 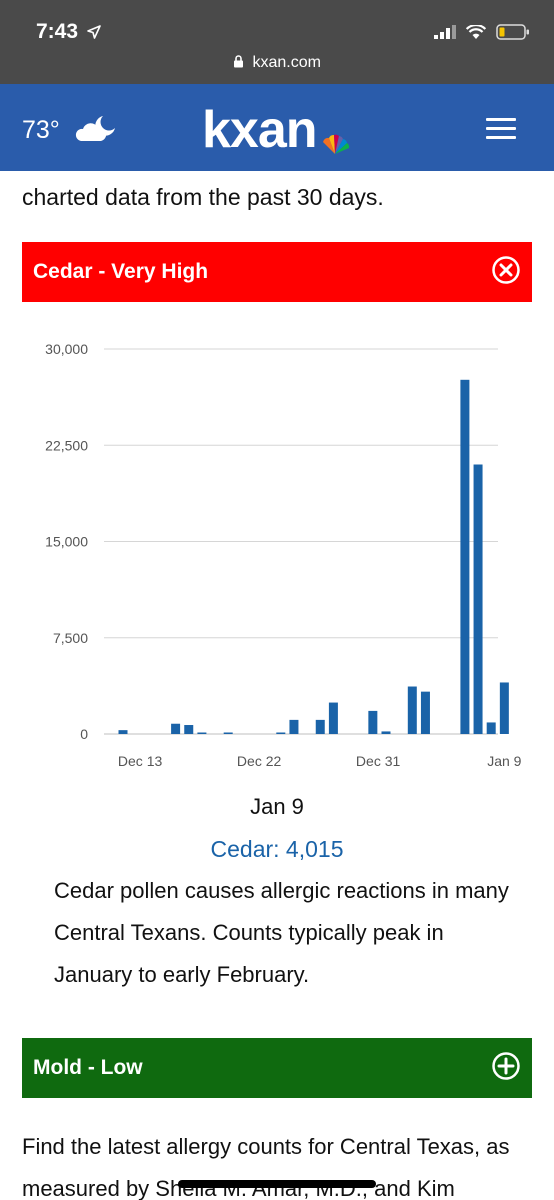 I want to click on partly-cloudy-night-icon, so click(x=96, y=129).